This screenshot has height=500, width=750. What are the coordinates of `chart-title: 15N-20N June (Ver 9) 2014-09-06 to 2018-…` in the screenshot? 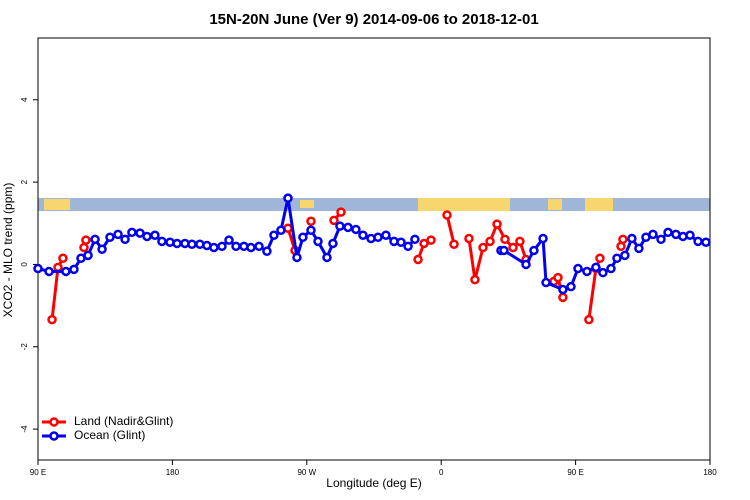 It's located at (373, 19).